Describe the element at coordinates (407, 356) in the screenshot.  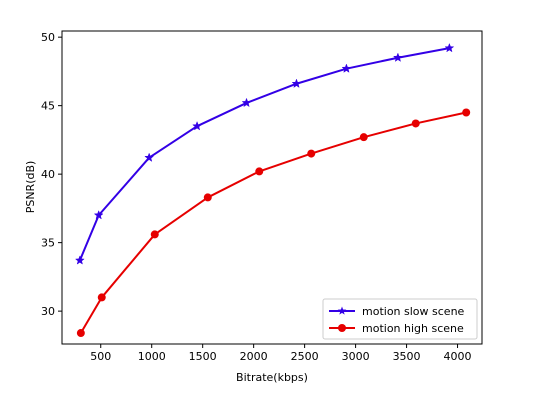
I see `x-tick-label: 3500` at that location.